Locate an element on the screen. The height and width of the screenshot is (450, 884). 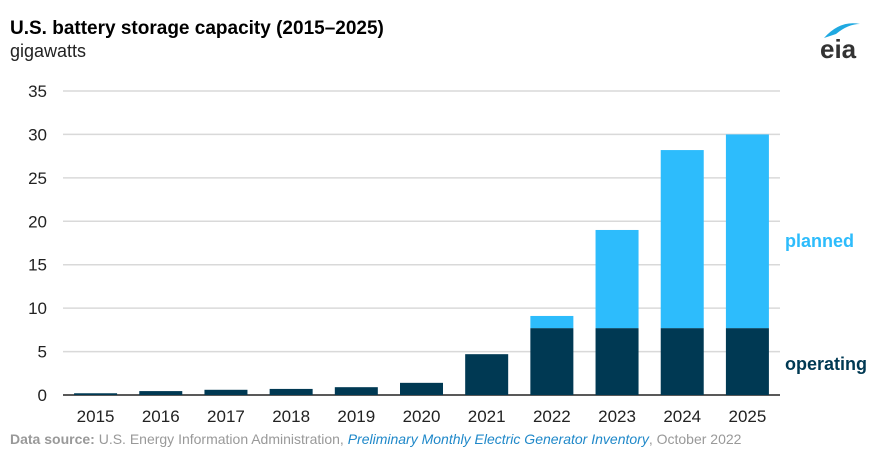
x-tick-label: 2024 is located at coordinates (682, 416).